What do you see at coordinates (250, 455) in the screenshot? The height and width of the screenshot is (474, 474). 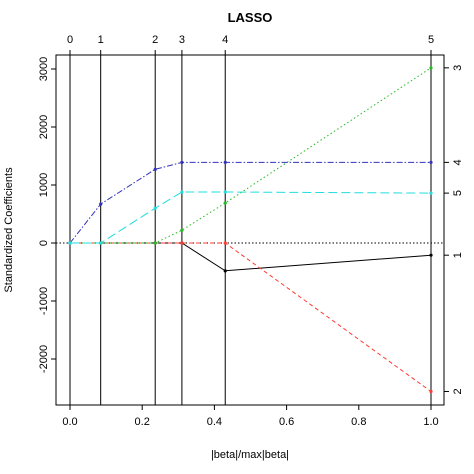 I see `x-axis-label: |beta|/max|beta|` at bounding box center [250, 455].